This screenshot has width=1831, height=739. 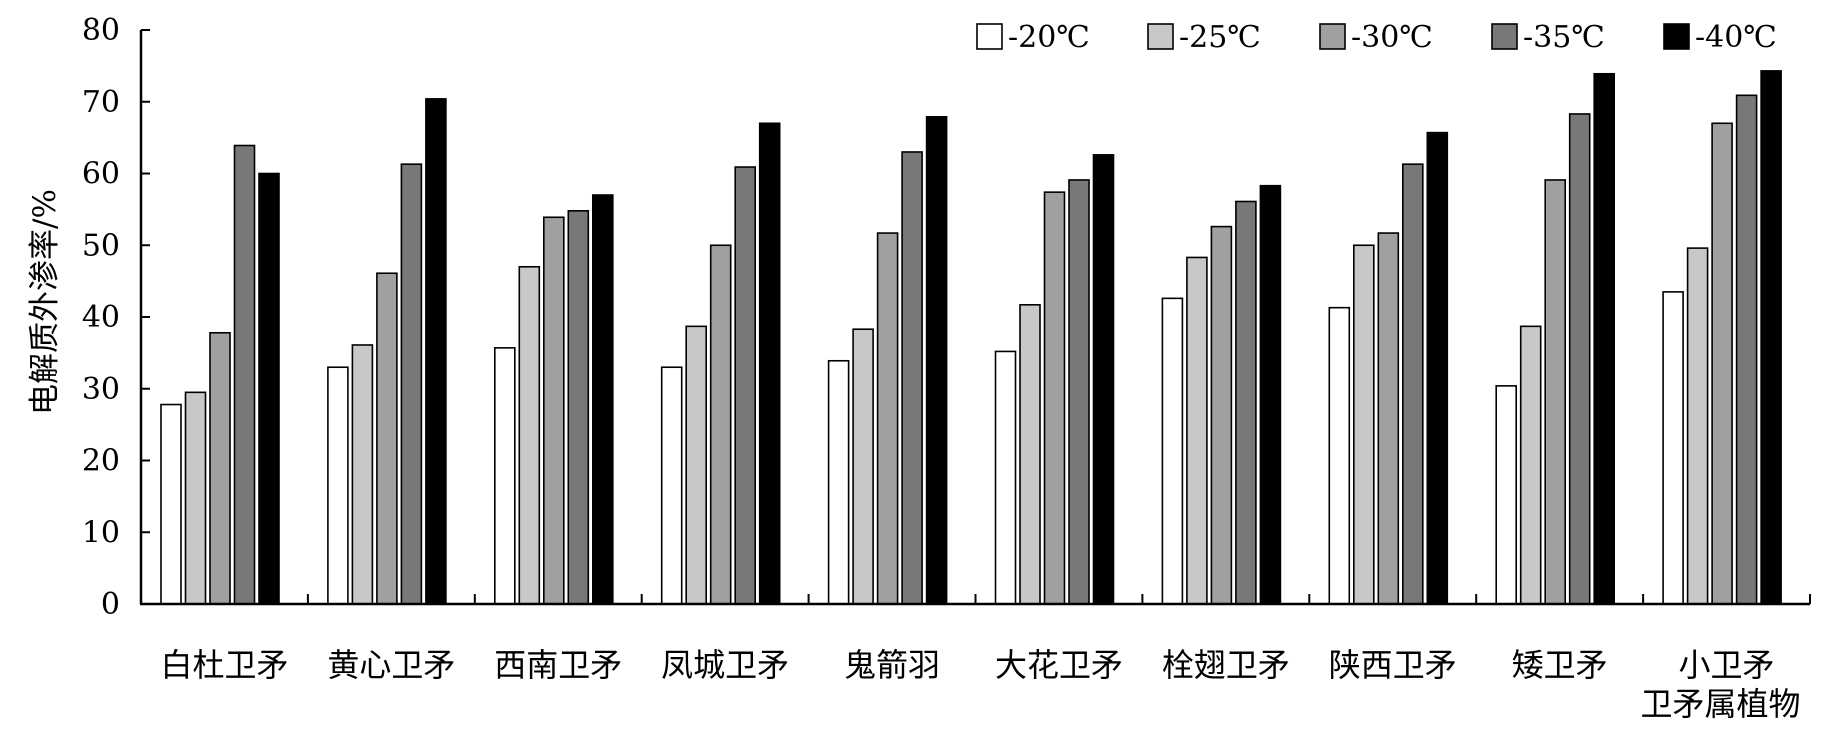 What do you see at coordinates (110, 604) in the screenshot?
I see `y-tick-label: 0` at bounding box center [110, 604].